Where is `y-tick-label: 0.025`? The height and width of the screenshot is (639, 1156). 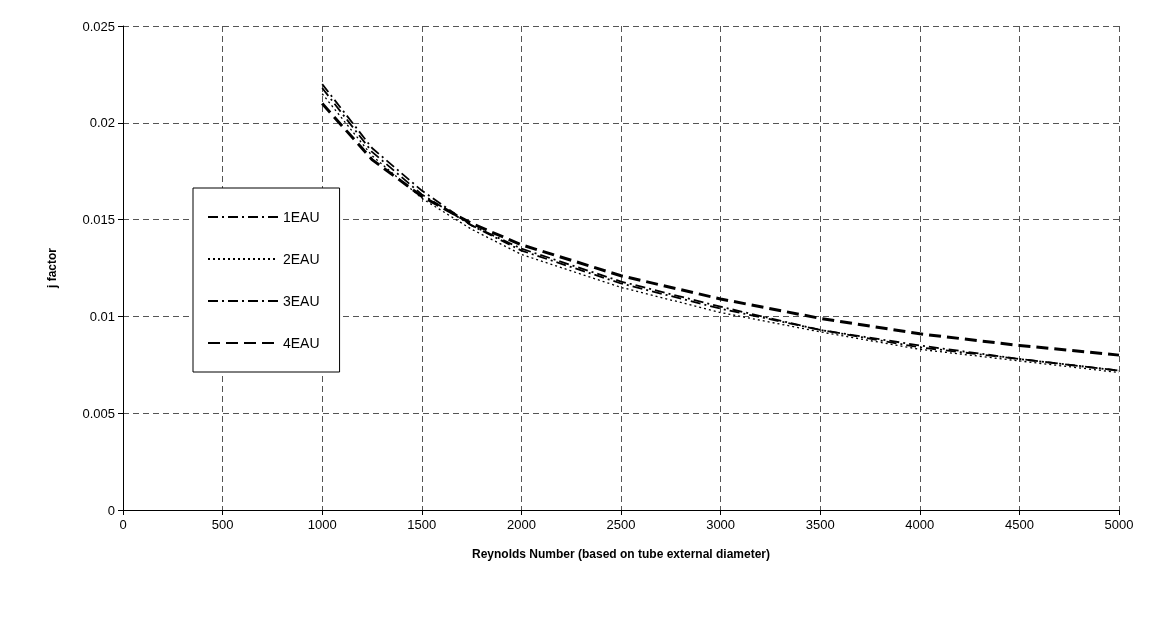 y-tick-label: 0.025 is located at coordinates (98, 26).